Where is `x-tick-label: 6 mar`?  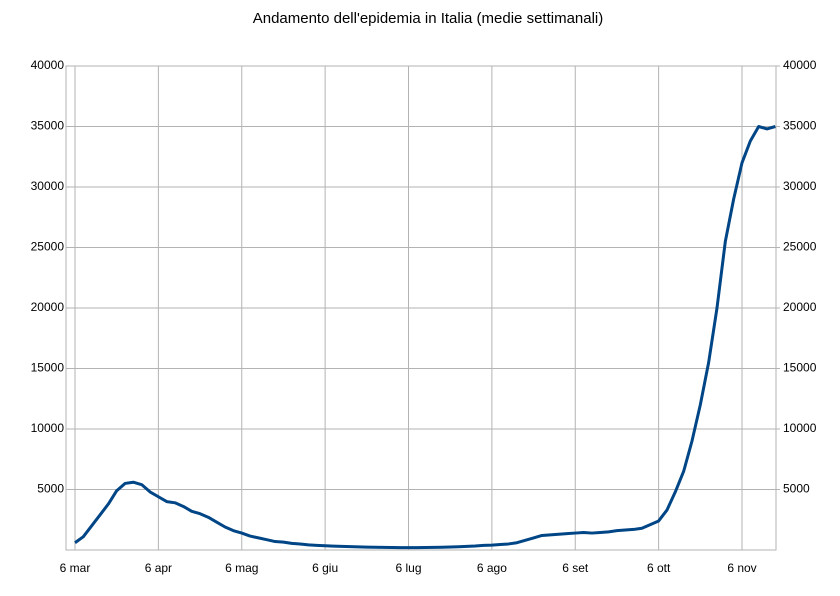
x-tick-label: 6 mar is located at coordinates (75, 568).